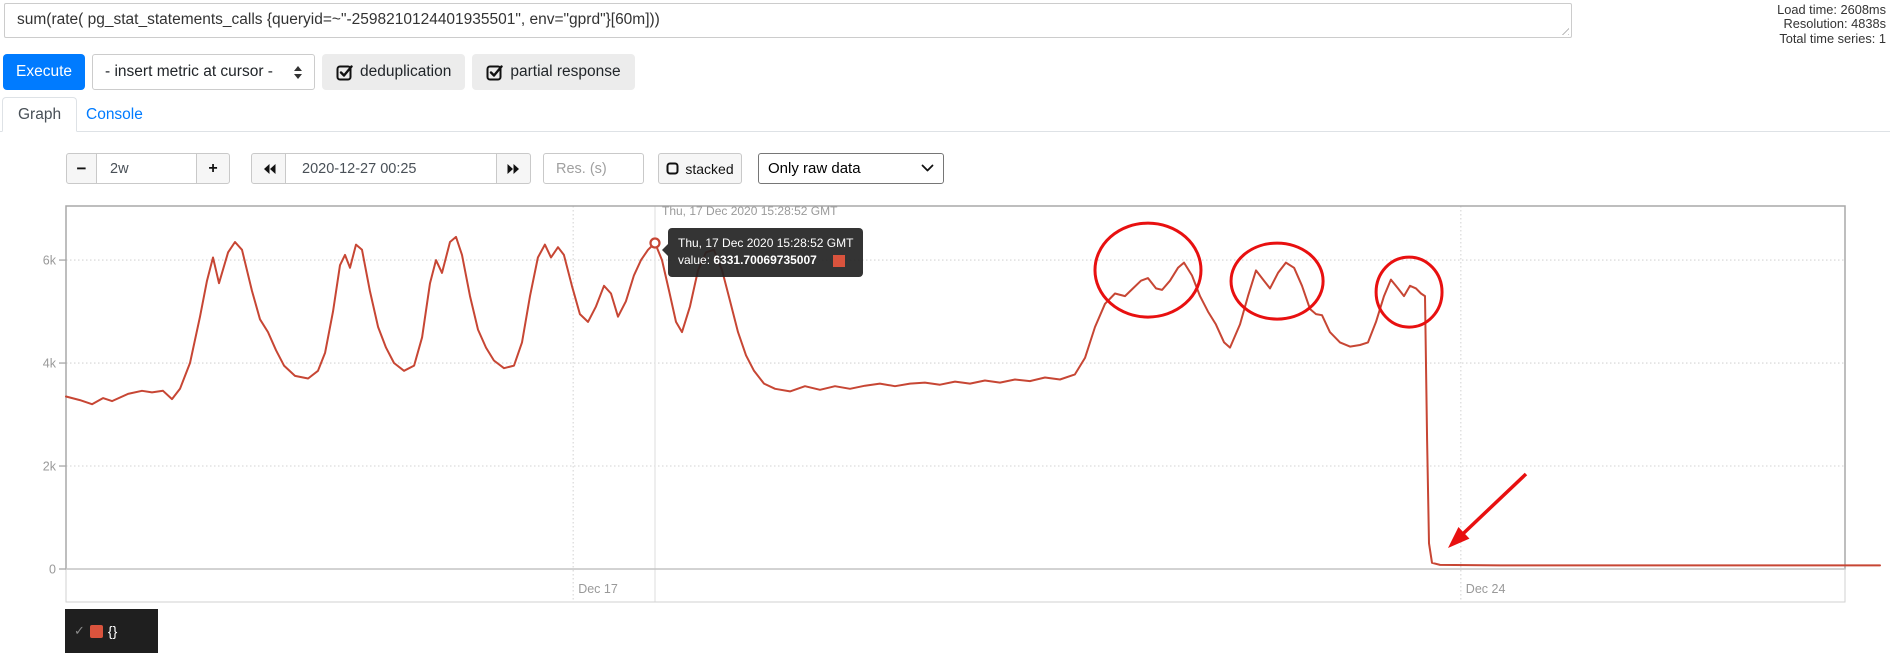  What do you see at coordinates (945, 114) in the screenshot?
I see `tab-bar: Graph Console` at bounding box center [945, 114].